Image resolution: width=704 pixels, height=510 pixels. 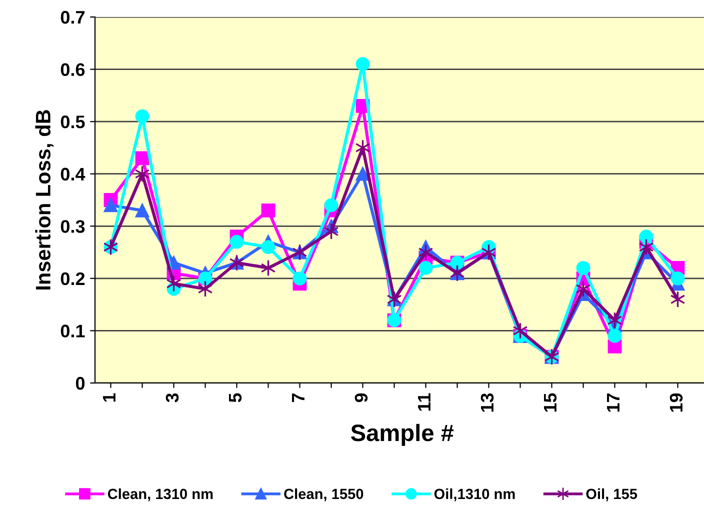 I want to click on x-tick-label: 9, so click(x=361, y=397).